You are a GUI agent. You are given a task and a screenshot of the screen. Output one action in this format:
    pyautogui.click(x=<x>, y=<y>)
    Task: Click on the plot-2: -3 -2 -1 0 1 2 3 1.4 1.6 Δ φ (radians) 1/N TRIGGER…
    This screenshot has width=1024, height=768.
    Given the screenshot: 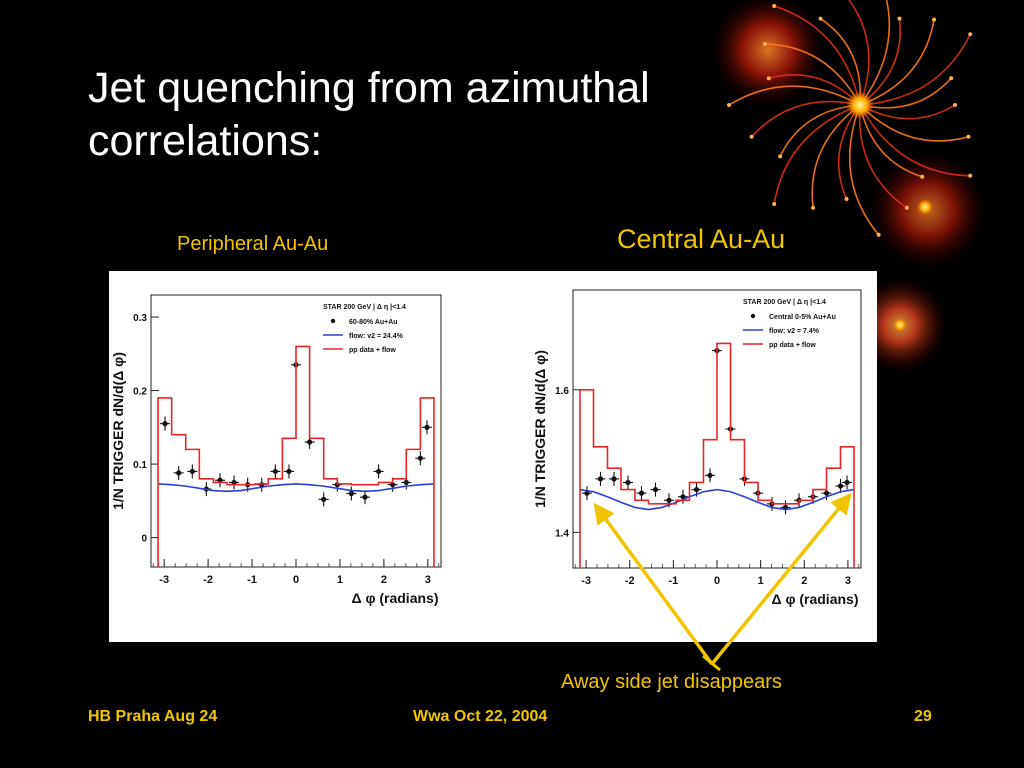 What is the action you would take?
    pyautogui.click(x=697, y=448)
    